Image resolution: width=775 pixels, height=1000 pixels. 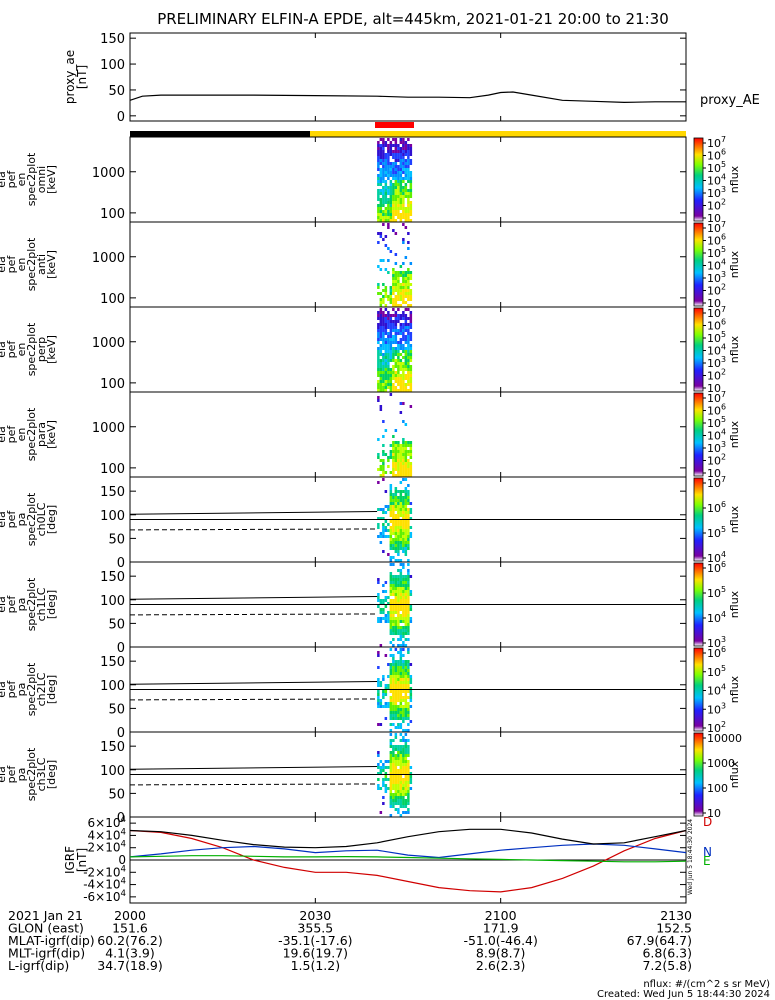 What do you see at coordinates (29, 264) in the screenshot?
I see `y-axis-label: elapefenspec2plotanti[keV]` at bounding box center [29, 264].